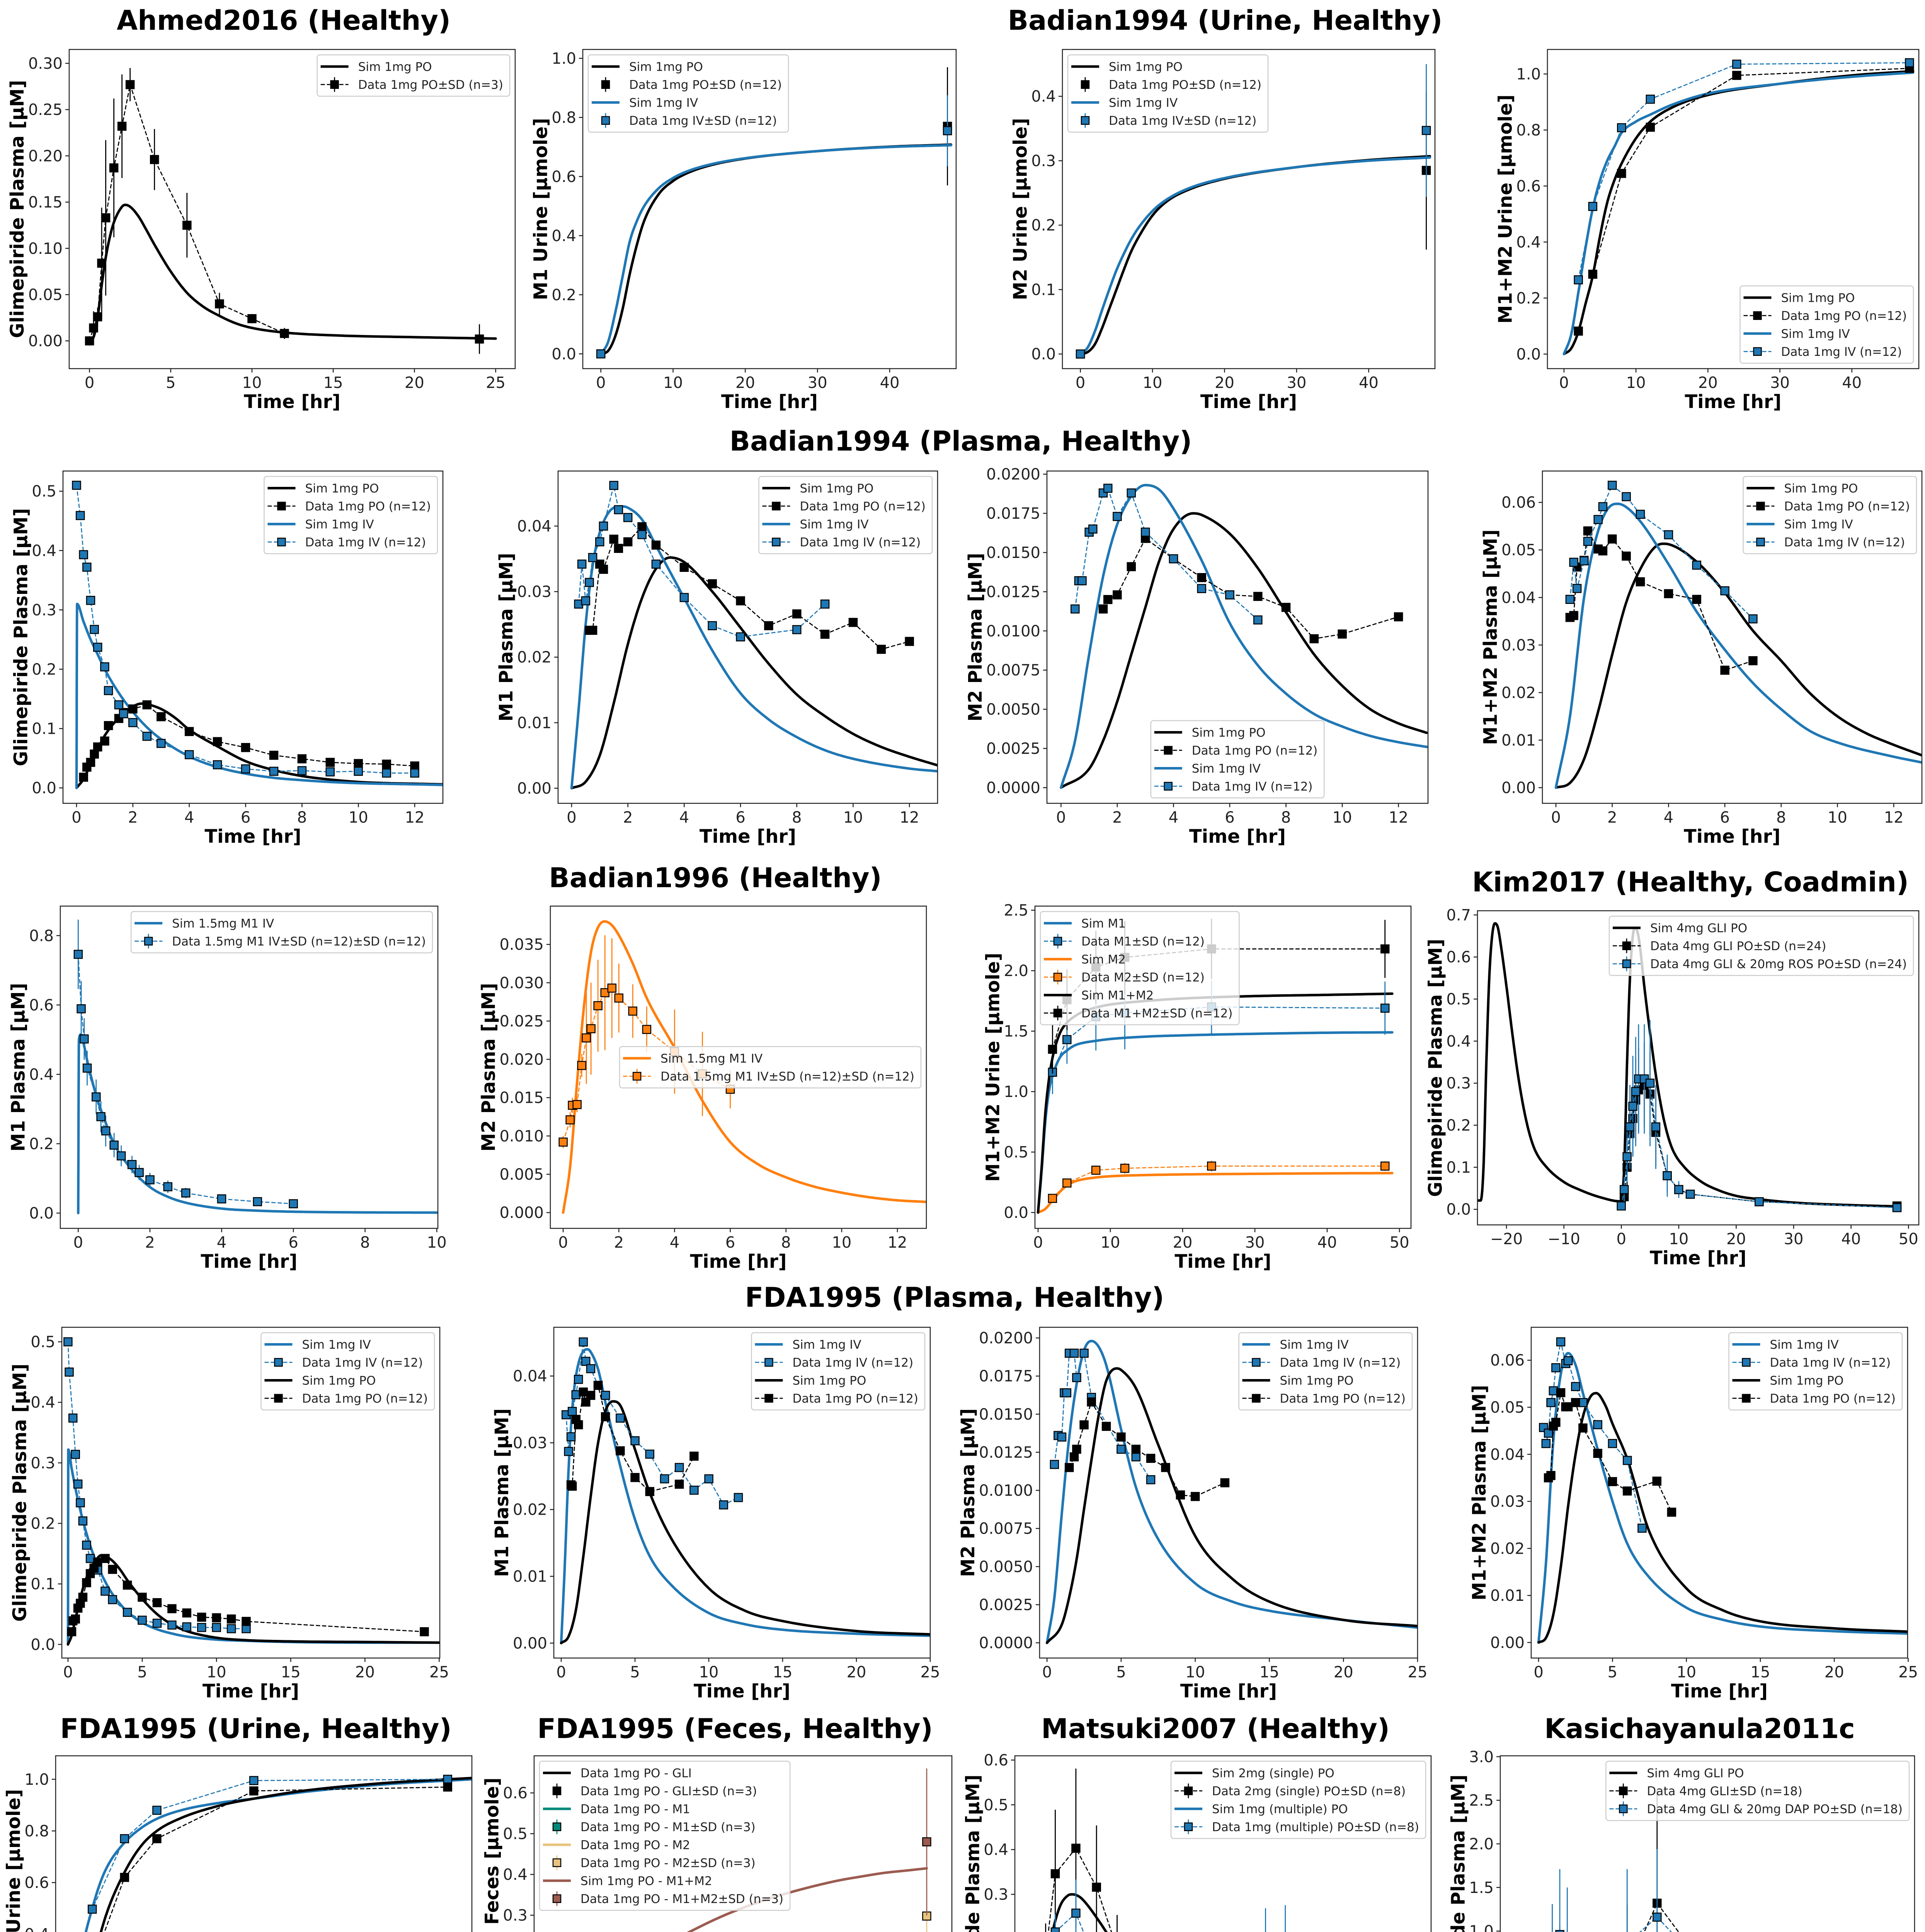 This screenshot has width=1925, height=1932. What do you see at coordinates (502, 1492) in the screenshot?
I see `y-axis-label: M1 Plasma [µM]` at bounding box center [502, 1492].